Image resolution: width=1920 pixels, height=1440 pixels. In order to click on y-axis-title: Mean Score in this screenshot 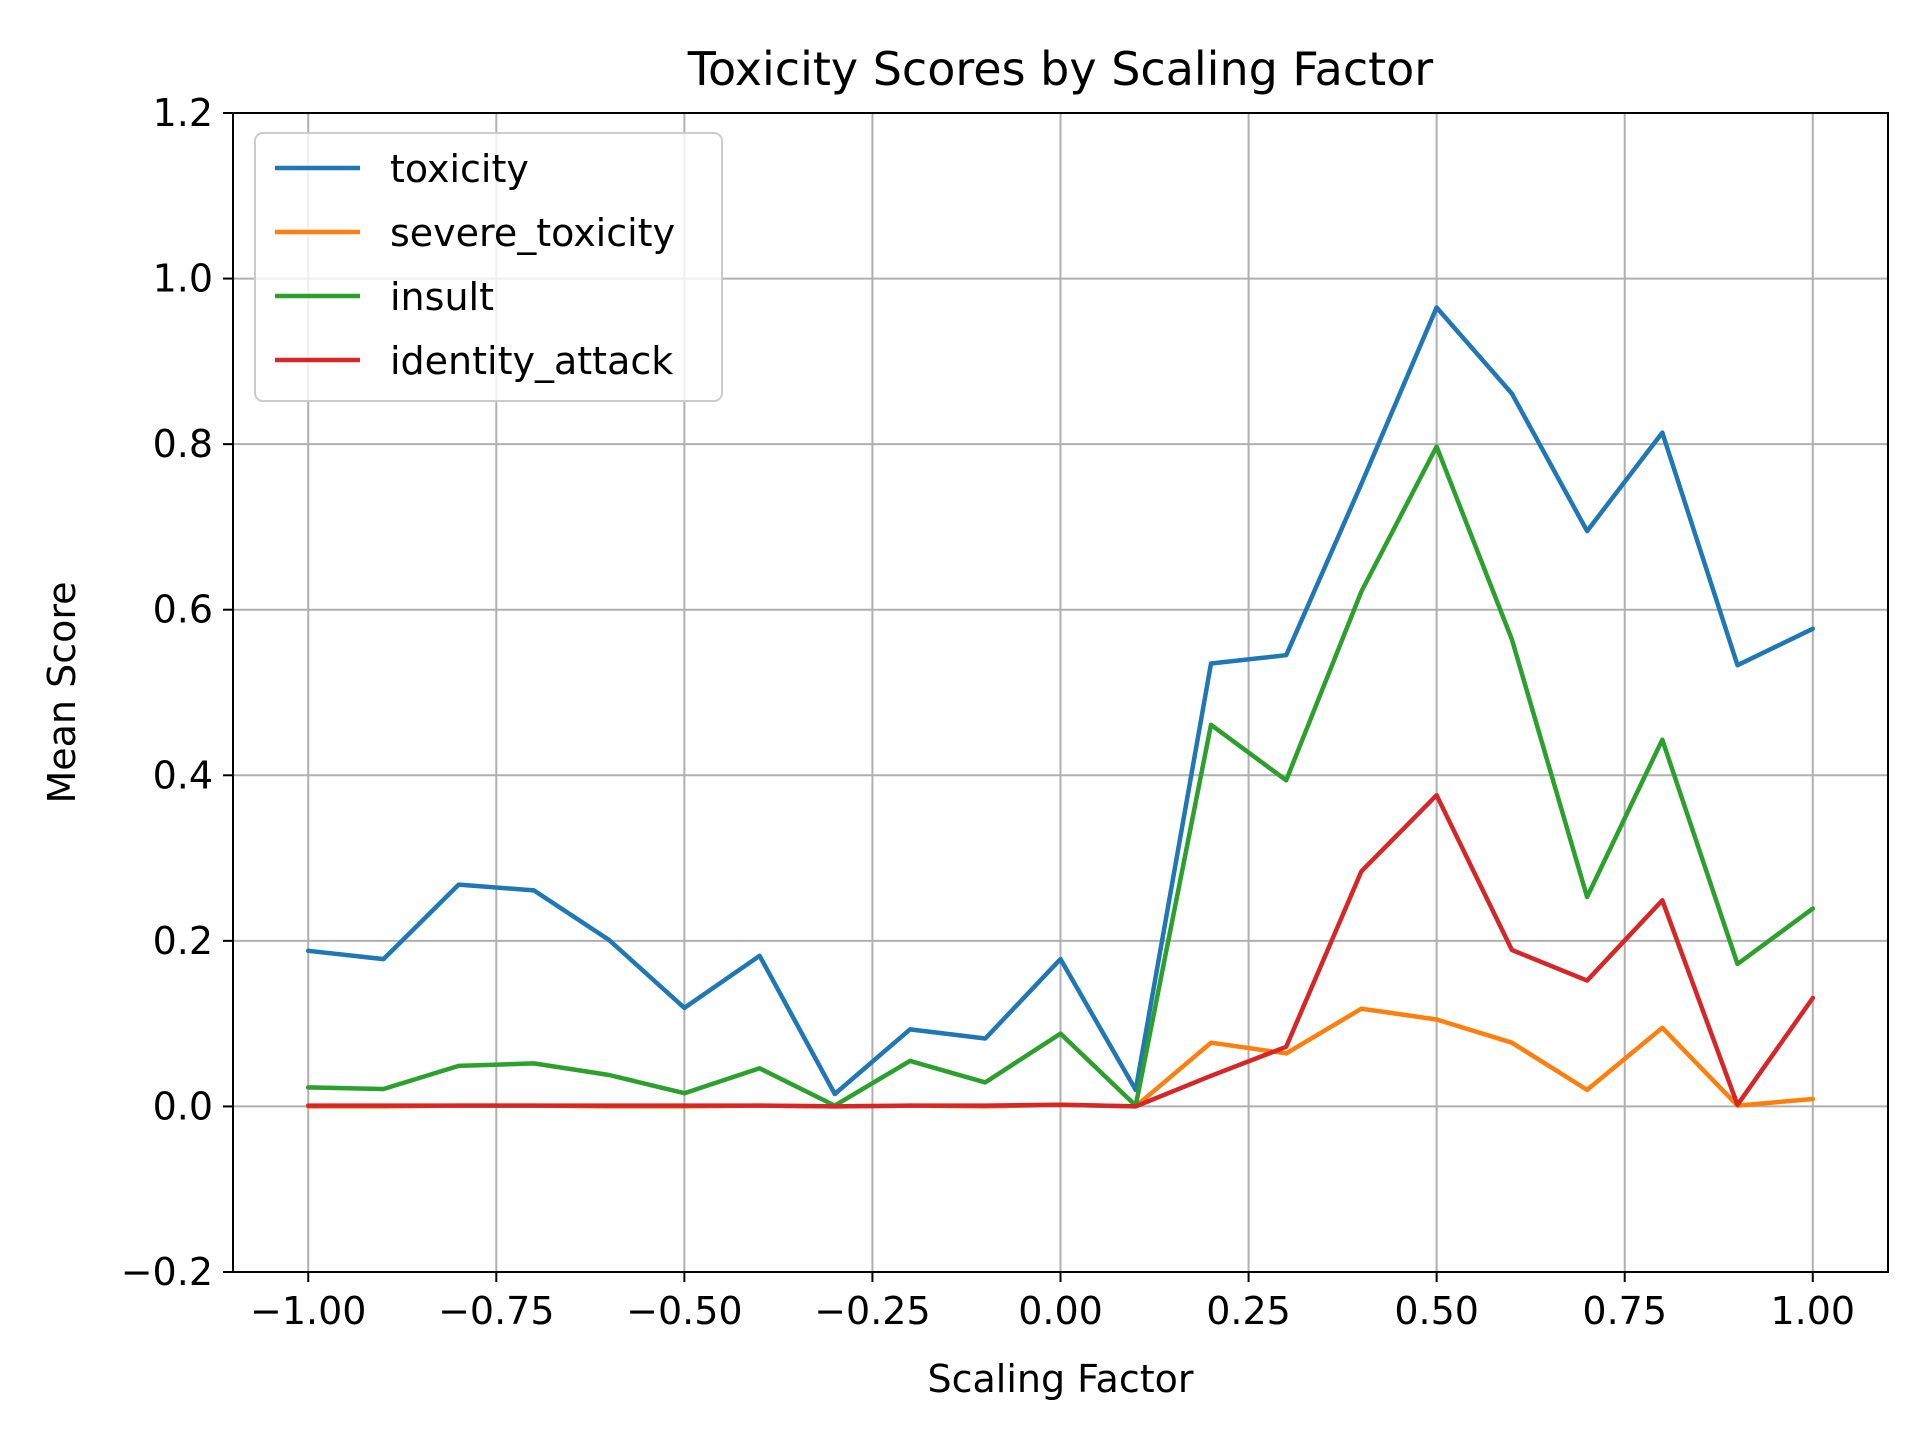, I will do `click(62, 692)`.